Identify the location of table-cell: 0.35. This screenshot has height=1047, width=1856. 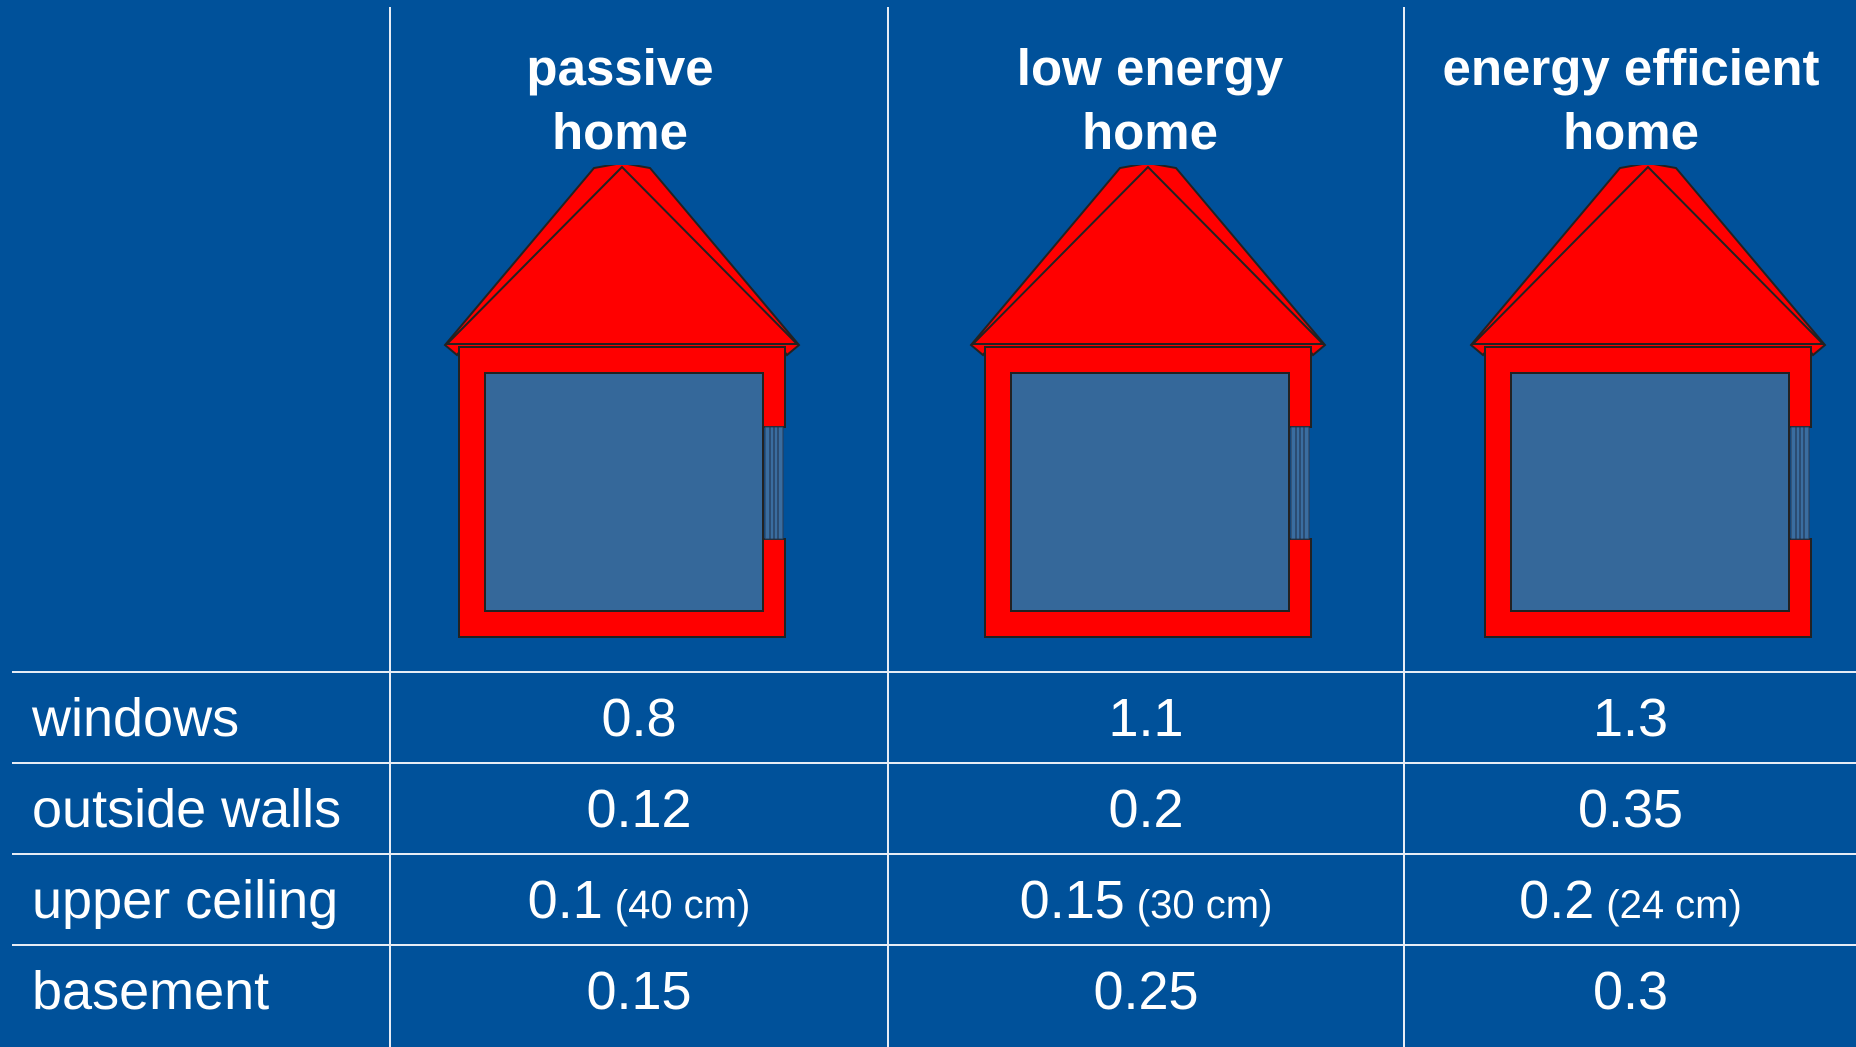
(1630, 809).